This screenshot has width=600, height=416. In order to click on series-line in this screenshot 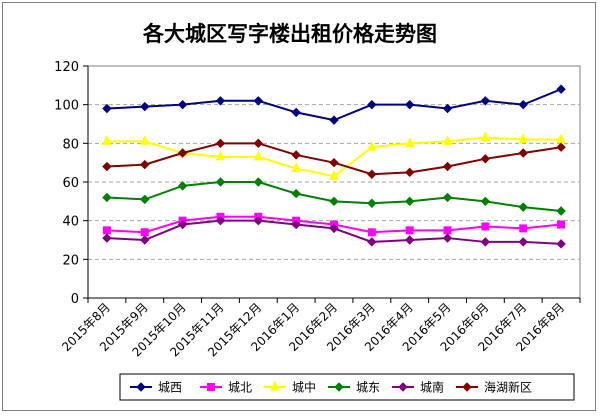, I will do `click(334, 196)`.